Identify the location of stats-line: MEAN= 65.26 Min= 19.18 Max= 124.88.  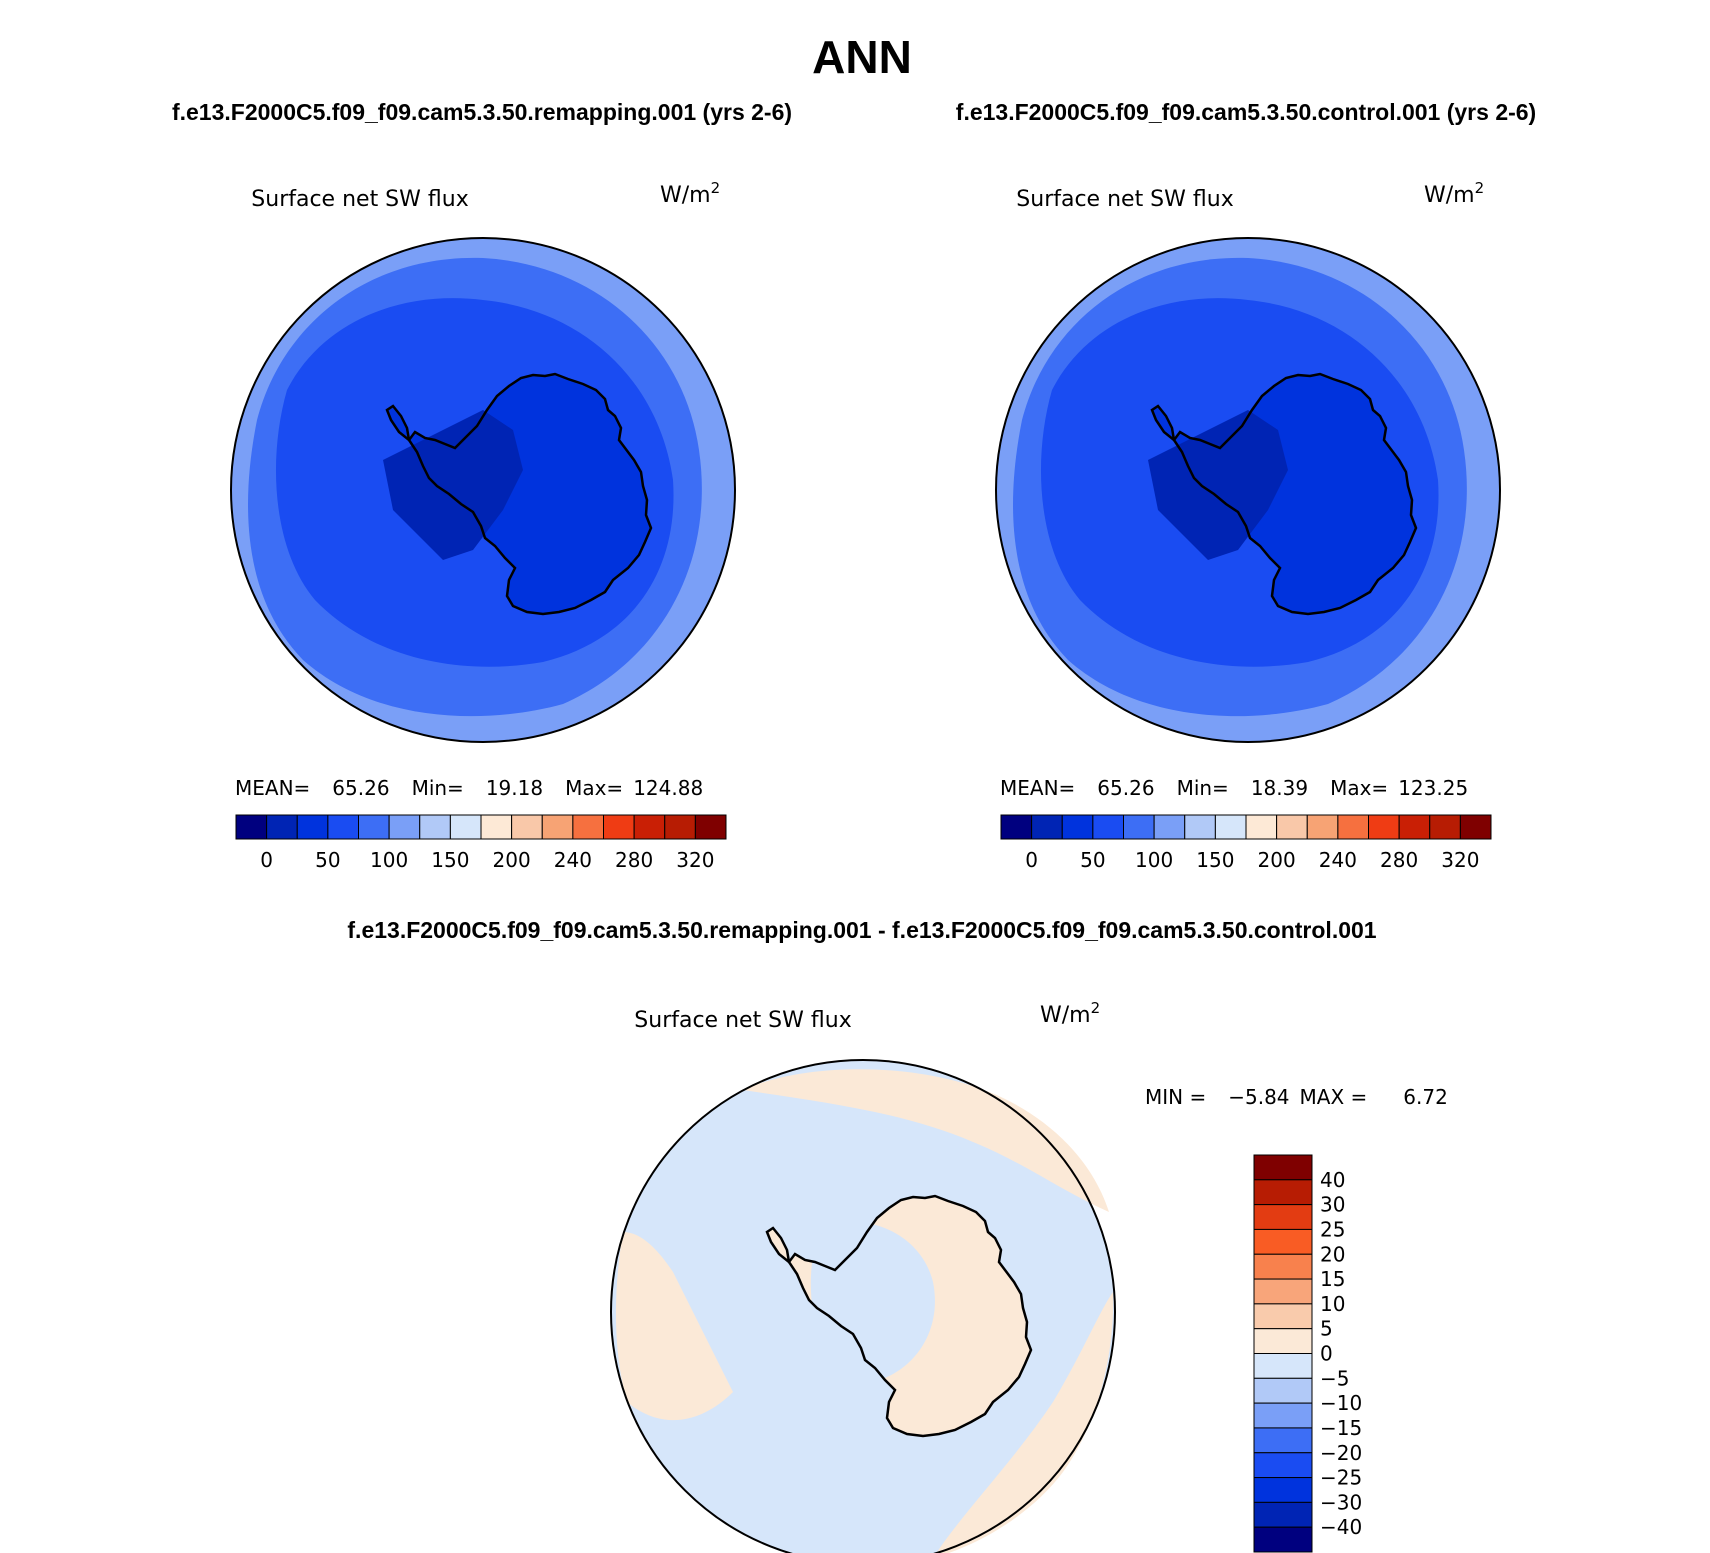
(469, 788).